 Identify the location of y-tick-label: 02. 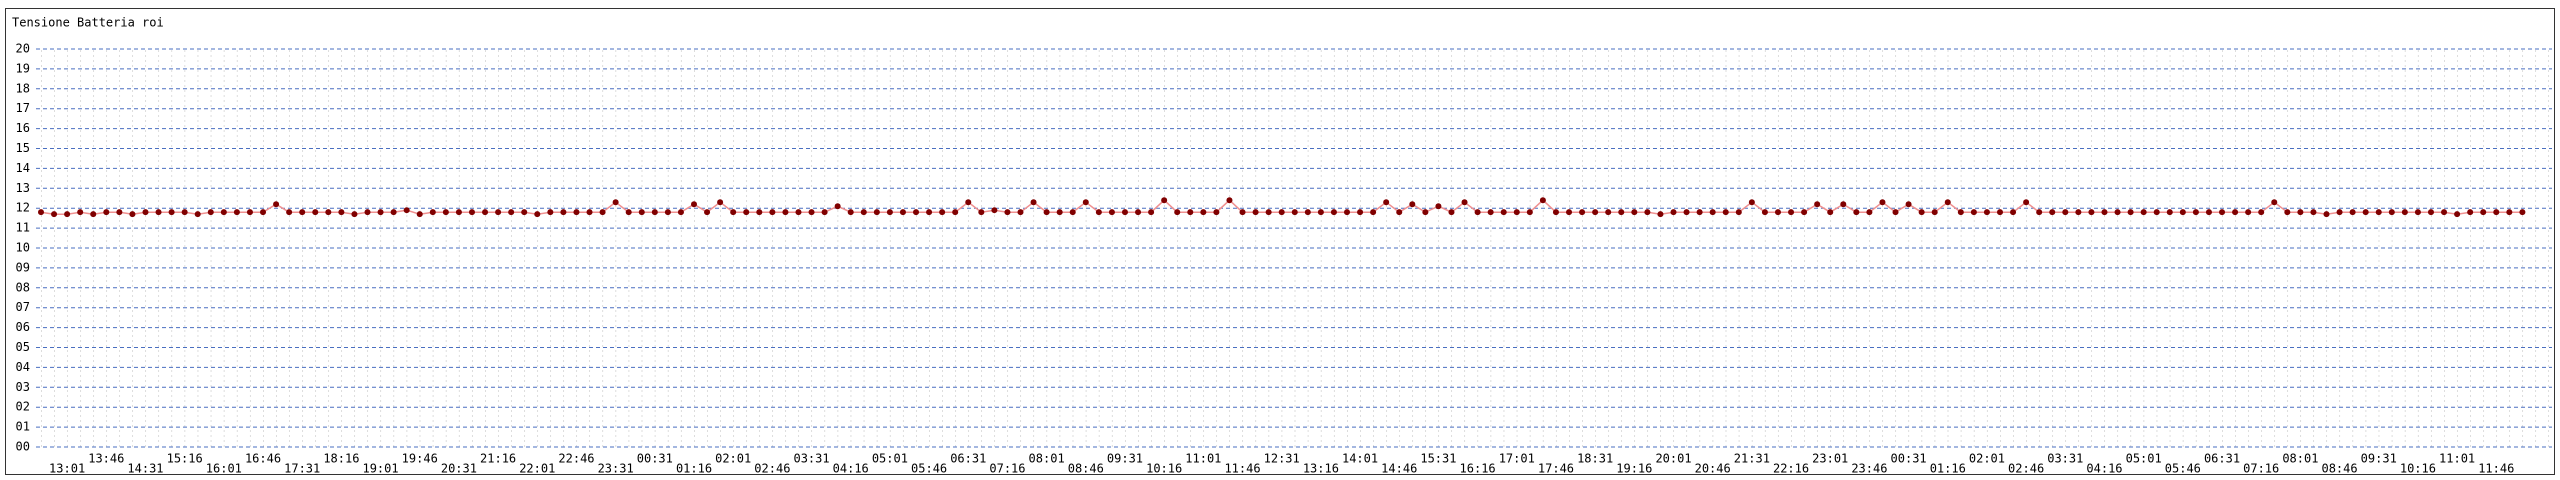
(23, 407).